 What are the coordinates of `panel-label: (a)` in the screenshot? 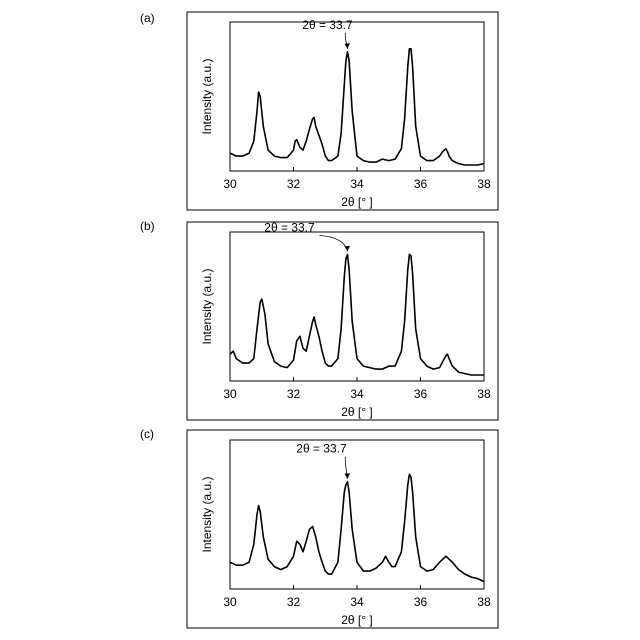 It's located at (147, 18).